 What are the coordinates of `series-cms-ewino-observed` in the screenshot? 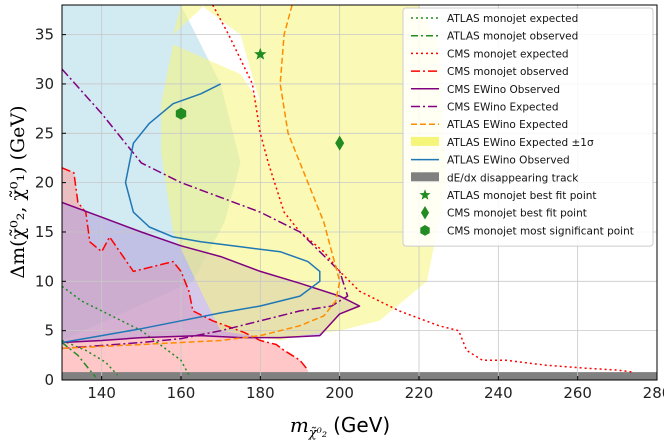 It's located at (211, 272).